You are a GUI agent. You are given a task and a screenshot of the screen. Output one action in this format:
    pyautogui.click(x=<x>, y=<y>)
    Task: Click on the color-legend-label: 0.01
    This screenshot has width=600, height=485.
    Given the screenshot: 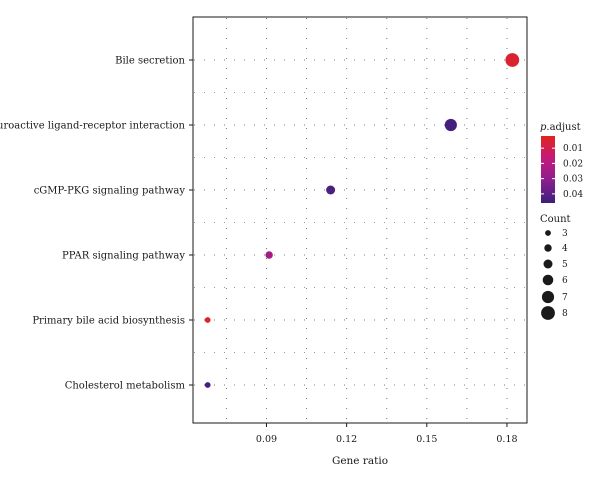 What is the action you would take?
    pyautogui.click(x=573, y=149)
    